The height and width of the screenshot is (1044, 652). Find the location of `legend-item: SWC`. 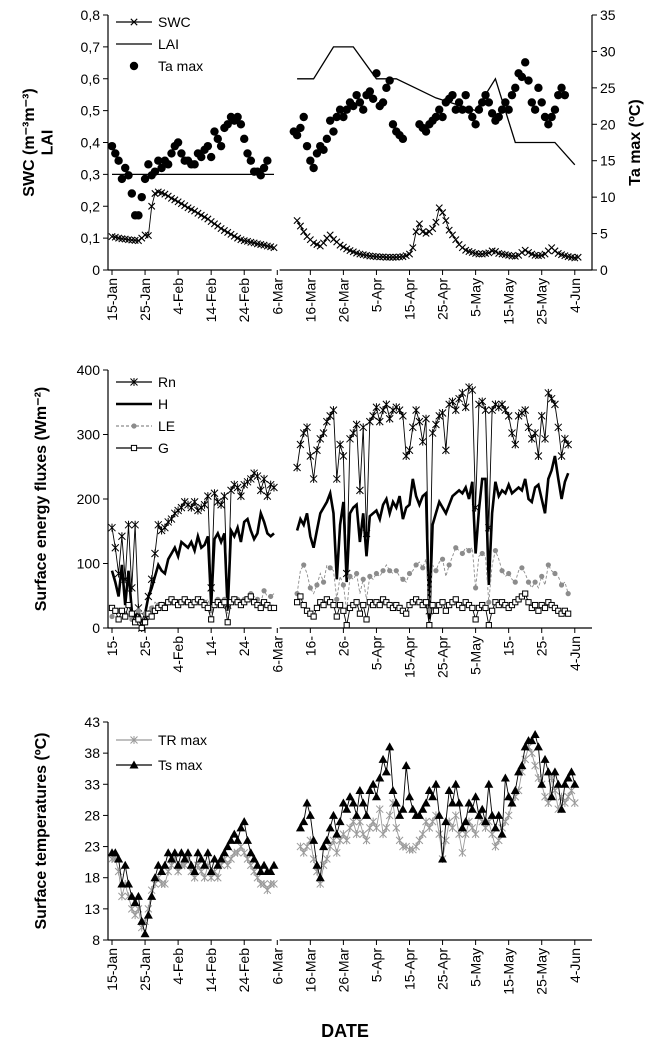

legend-item: SWC is located at coordinates (153, 22).